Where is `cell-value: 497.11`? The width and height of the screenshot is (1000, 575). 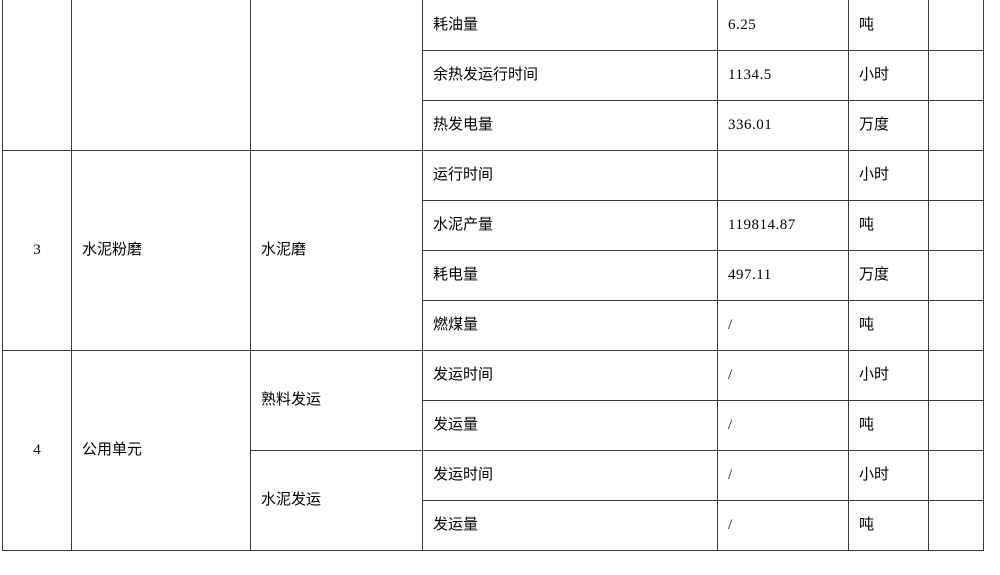 cell-value: 497.11 is located at coordinates (783, 275).